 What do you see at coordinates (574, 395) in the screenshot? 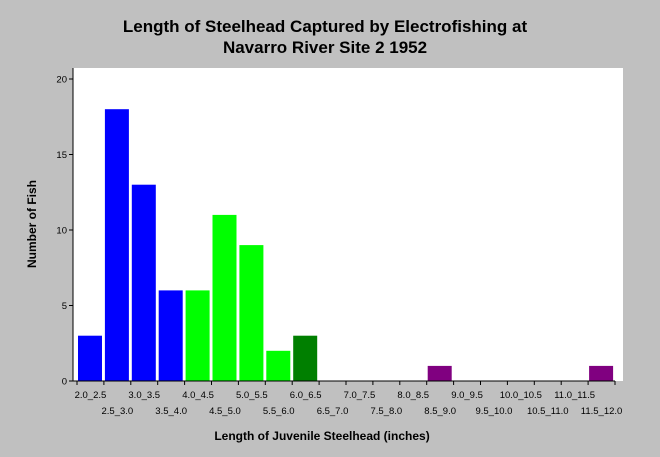
I see `x-tick-label-11.0_11.5: 11.0_11.5` at bounding box center [574, 395].